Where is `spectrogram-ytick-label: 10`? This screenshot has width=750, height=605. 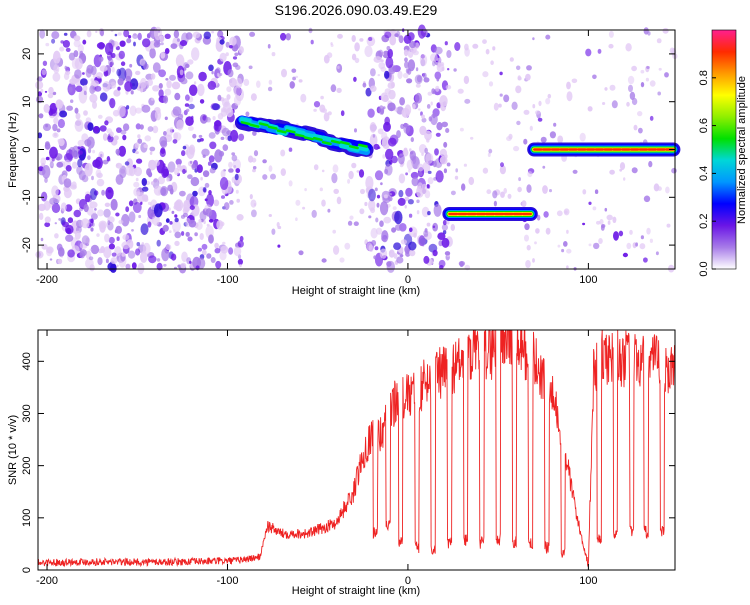 spectrogram-ytick-label: 10 is located at coordinates (27, 102).